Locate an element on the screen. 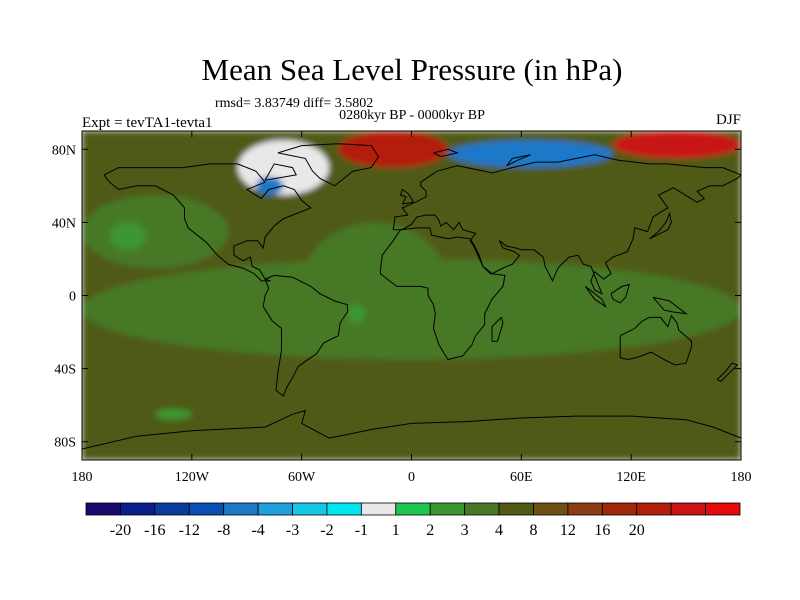  coast-sumatra is located at coordinates (595, 297).